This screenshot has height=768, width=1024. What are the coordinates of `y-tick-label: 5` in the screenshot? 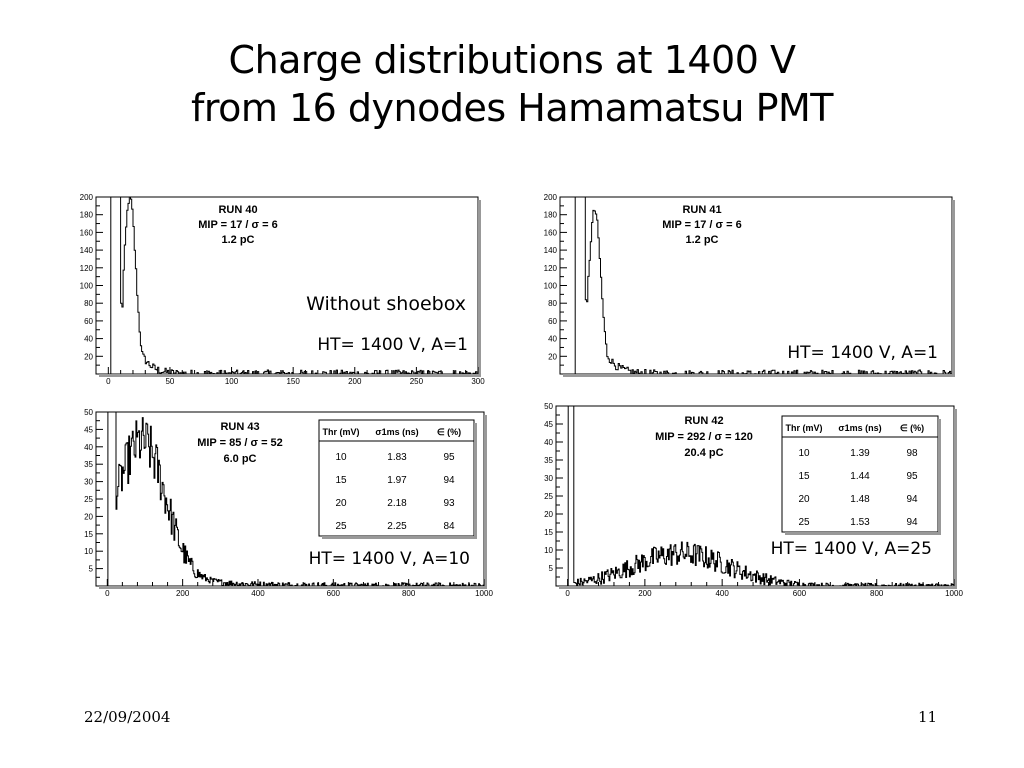 It's located at (551, 568).